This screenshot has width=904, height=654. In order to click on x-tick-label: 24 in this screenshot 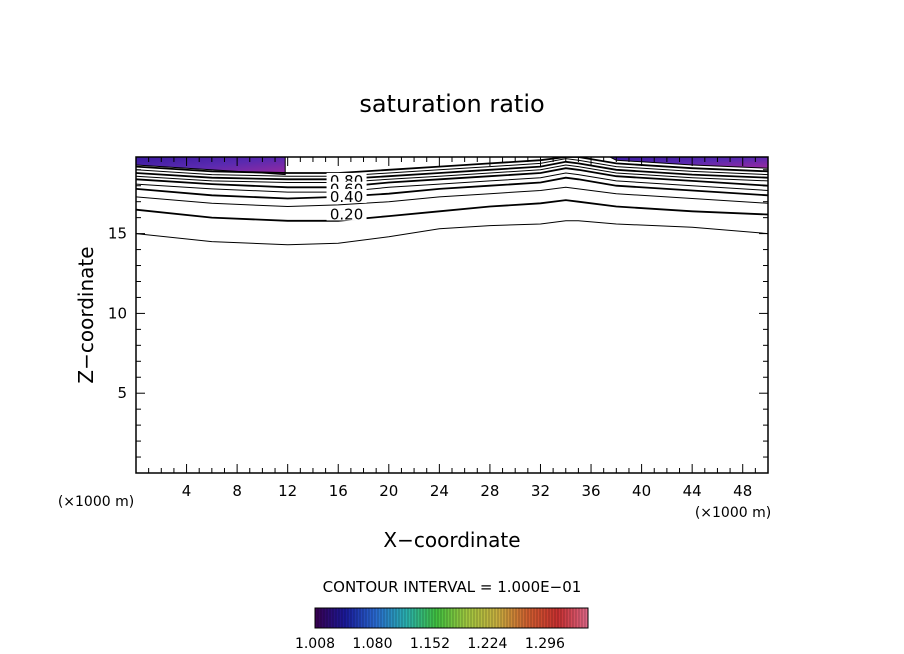, I will do `click(439, 491)`.